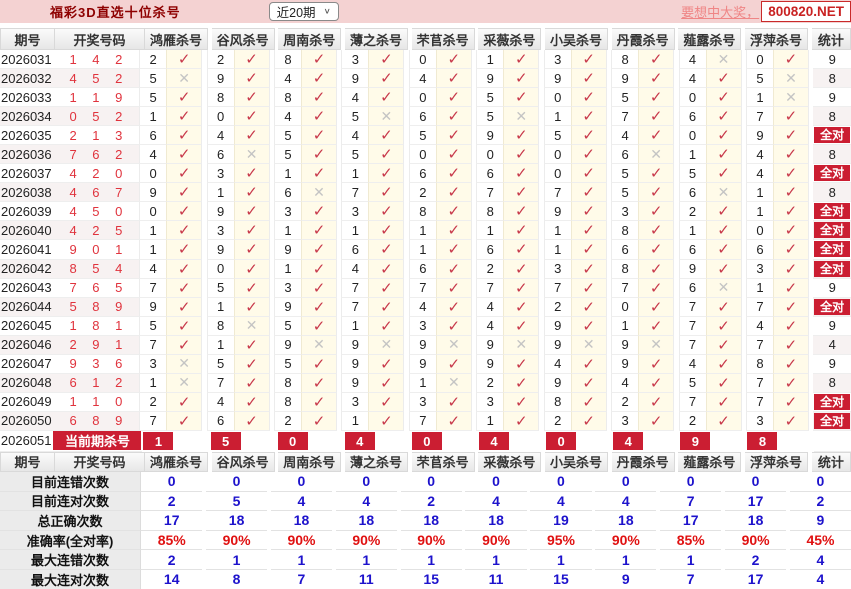 Image resolution: width=851 pixels, height=589 pixels. I want to click on stats-value: 11, so click(366, 579).